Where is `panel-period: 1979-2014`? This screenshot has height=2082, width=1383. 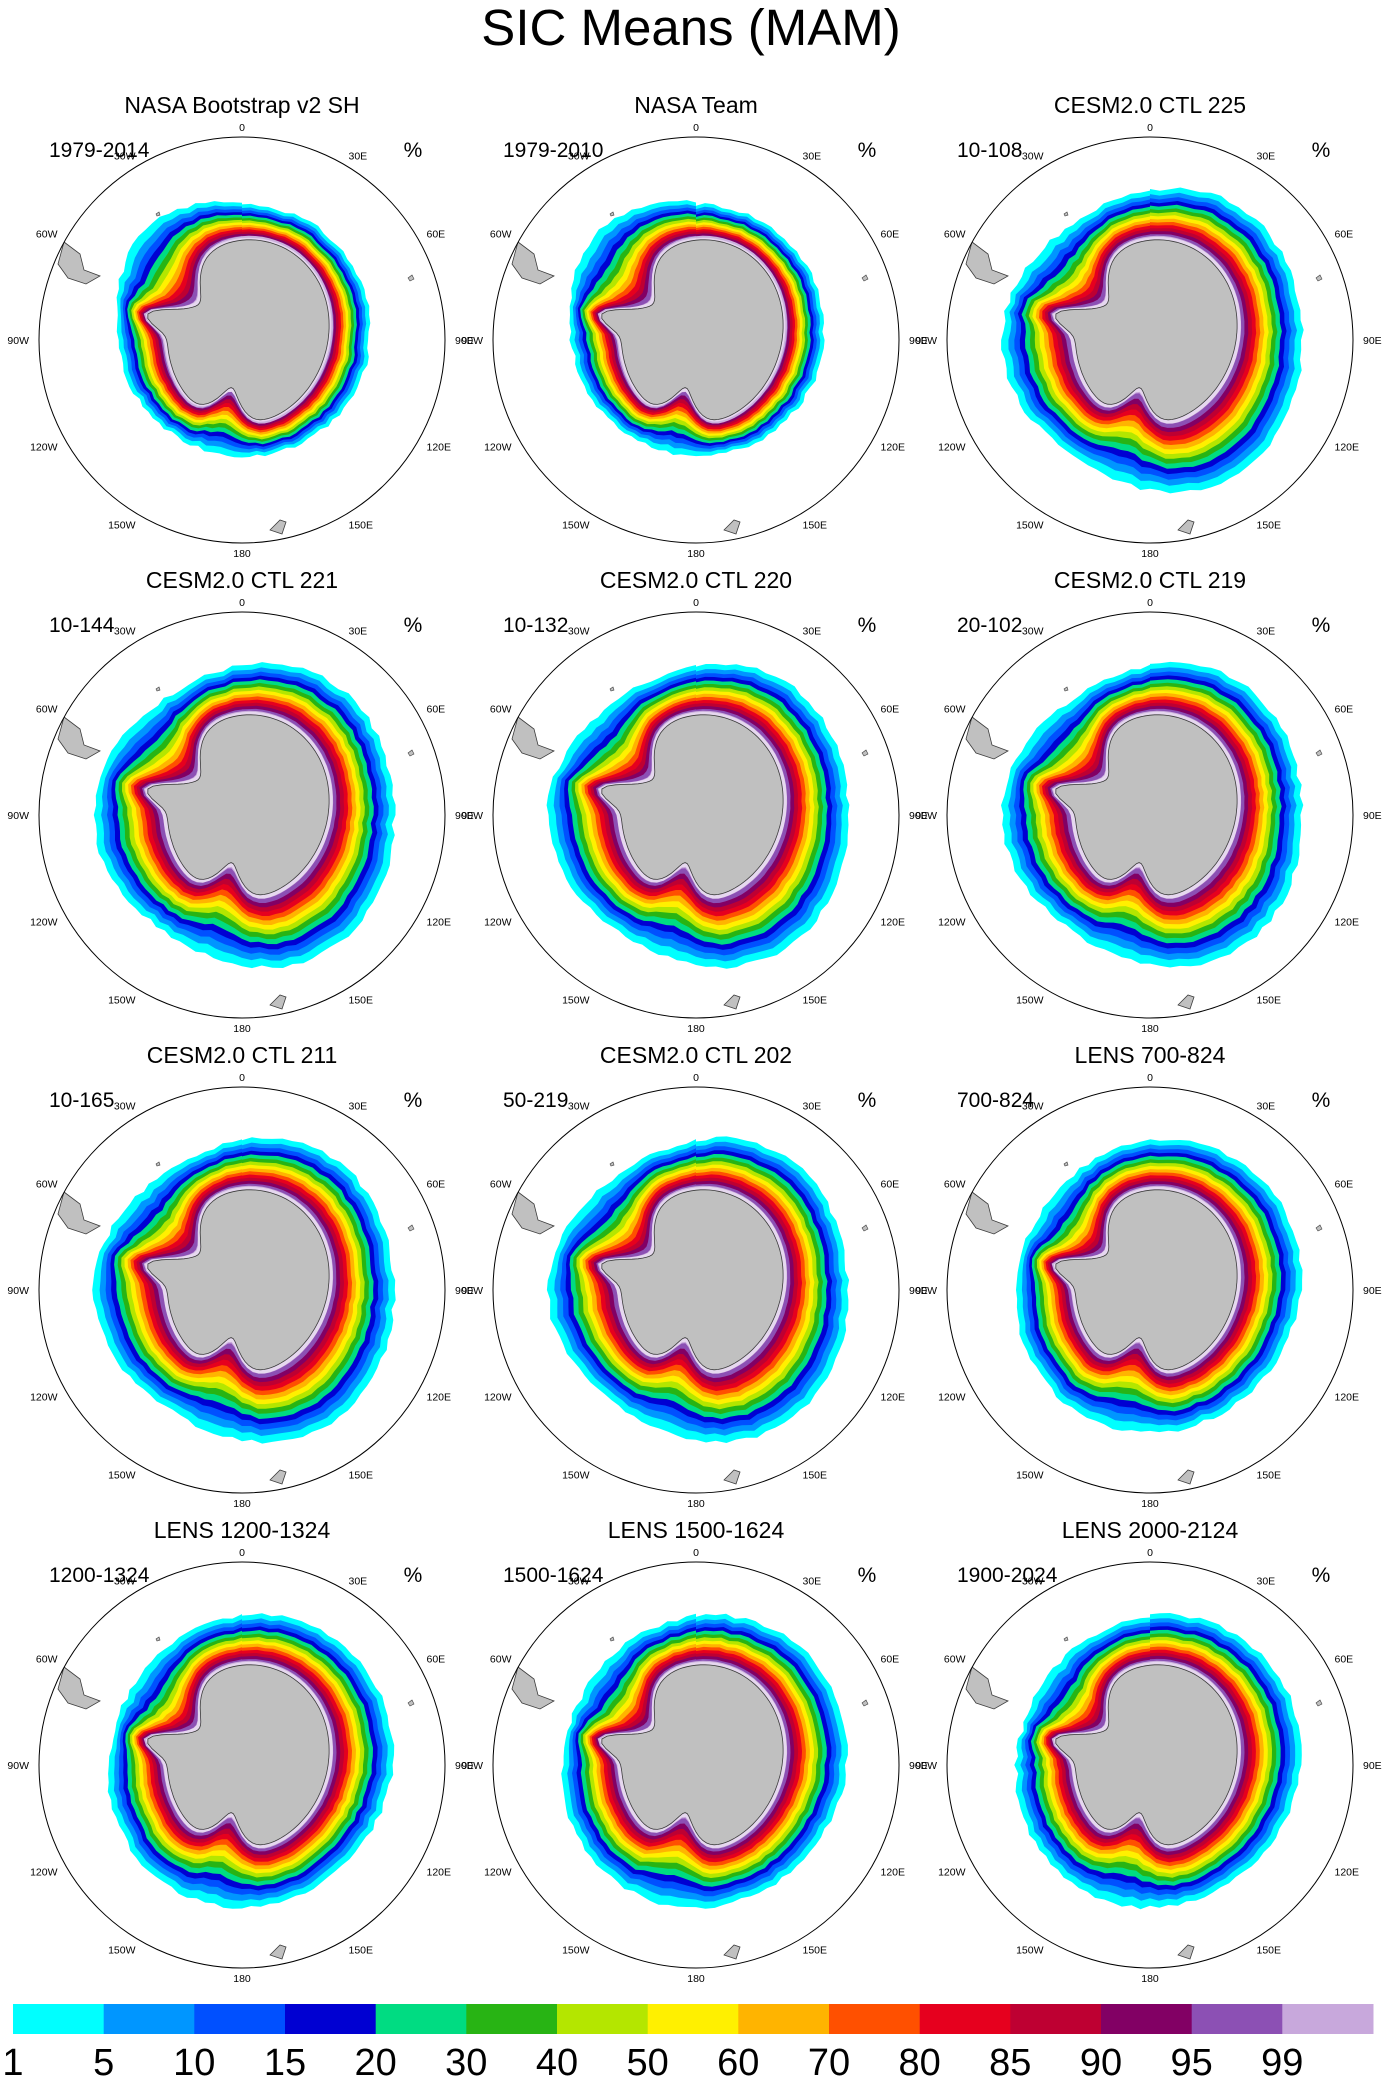 panel-period: 1979-2014 is located at coordinates (99, 150).